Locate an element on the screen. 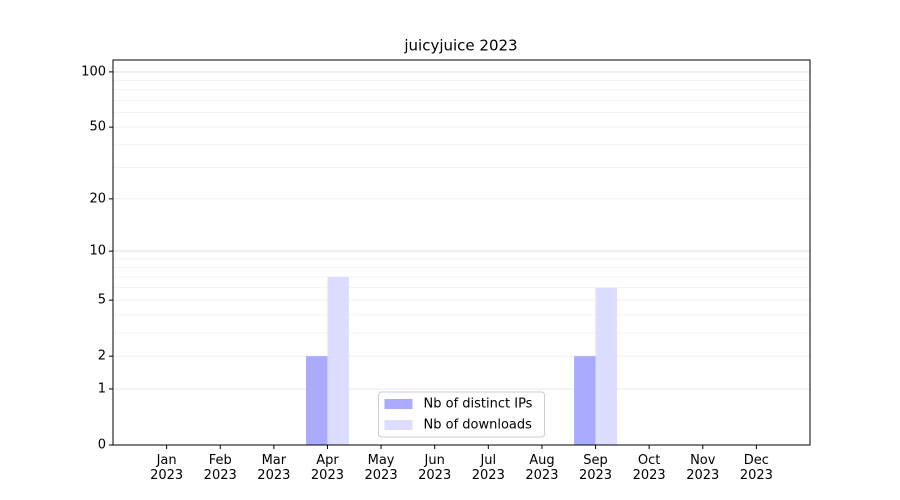 The width and height of the screenshot is (900, 500). y-tick-label: 10 is located at coordinates (97, 251).